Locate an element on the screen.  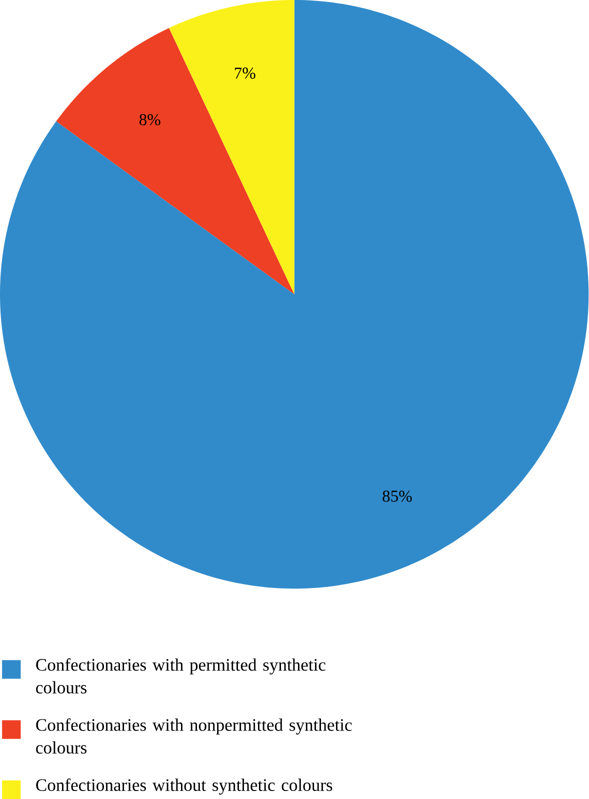
legend-label: Confectionaries with permitted synthetic colours is located at coordinates (181, 676).